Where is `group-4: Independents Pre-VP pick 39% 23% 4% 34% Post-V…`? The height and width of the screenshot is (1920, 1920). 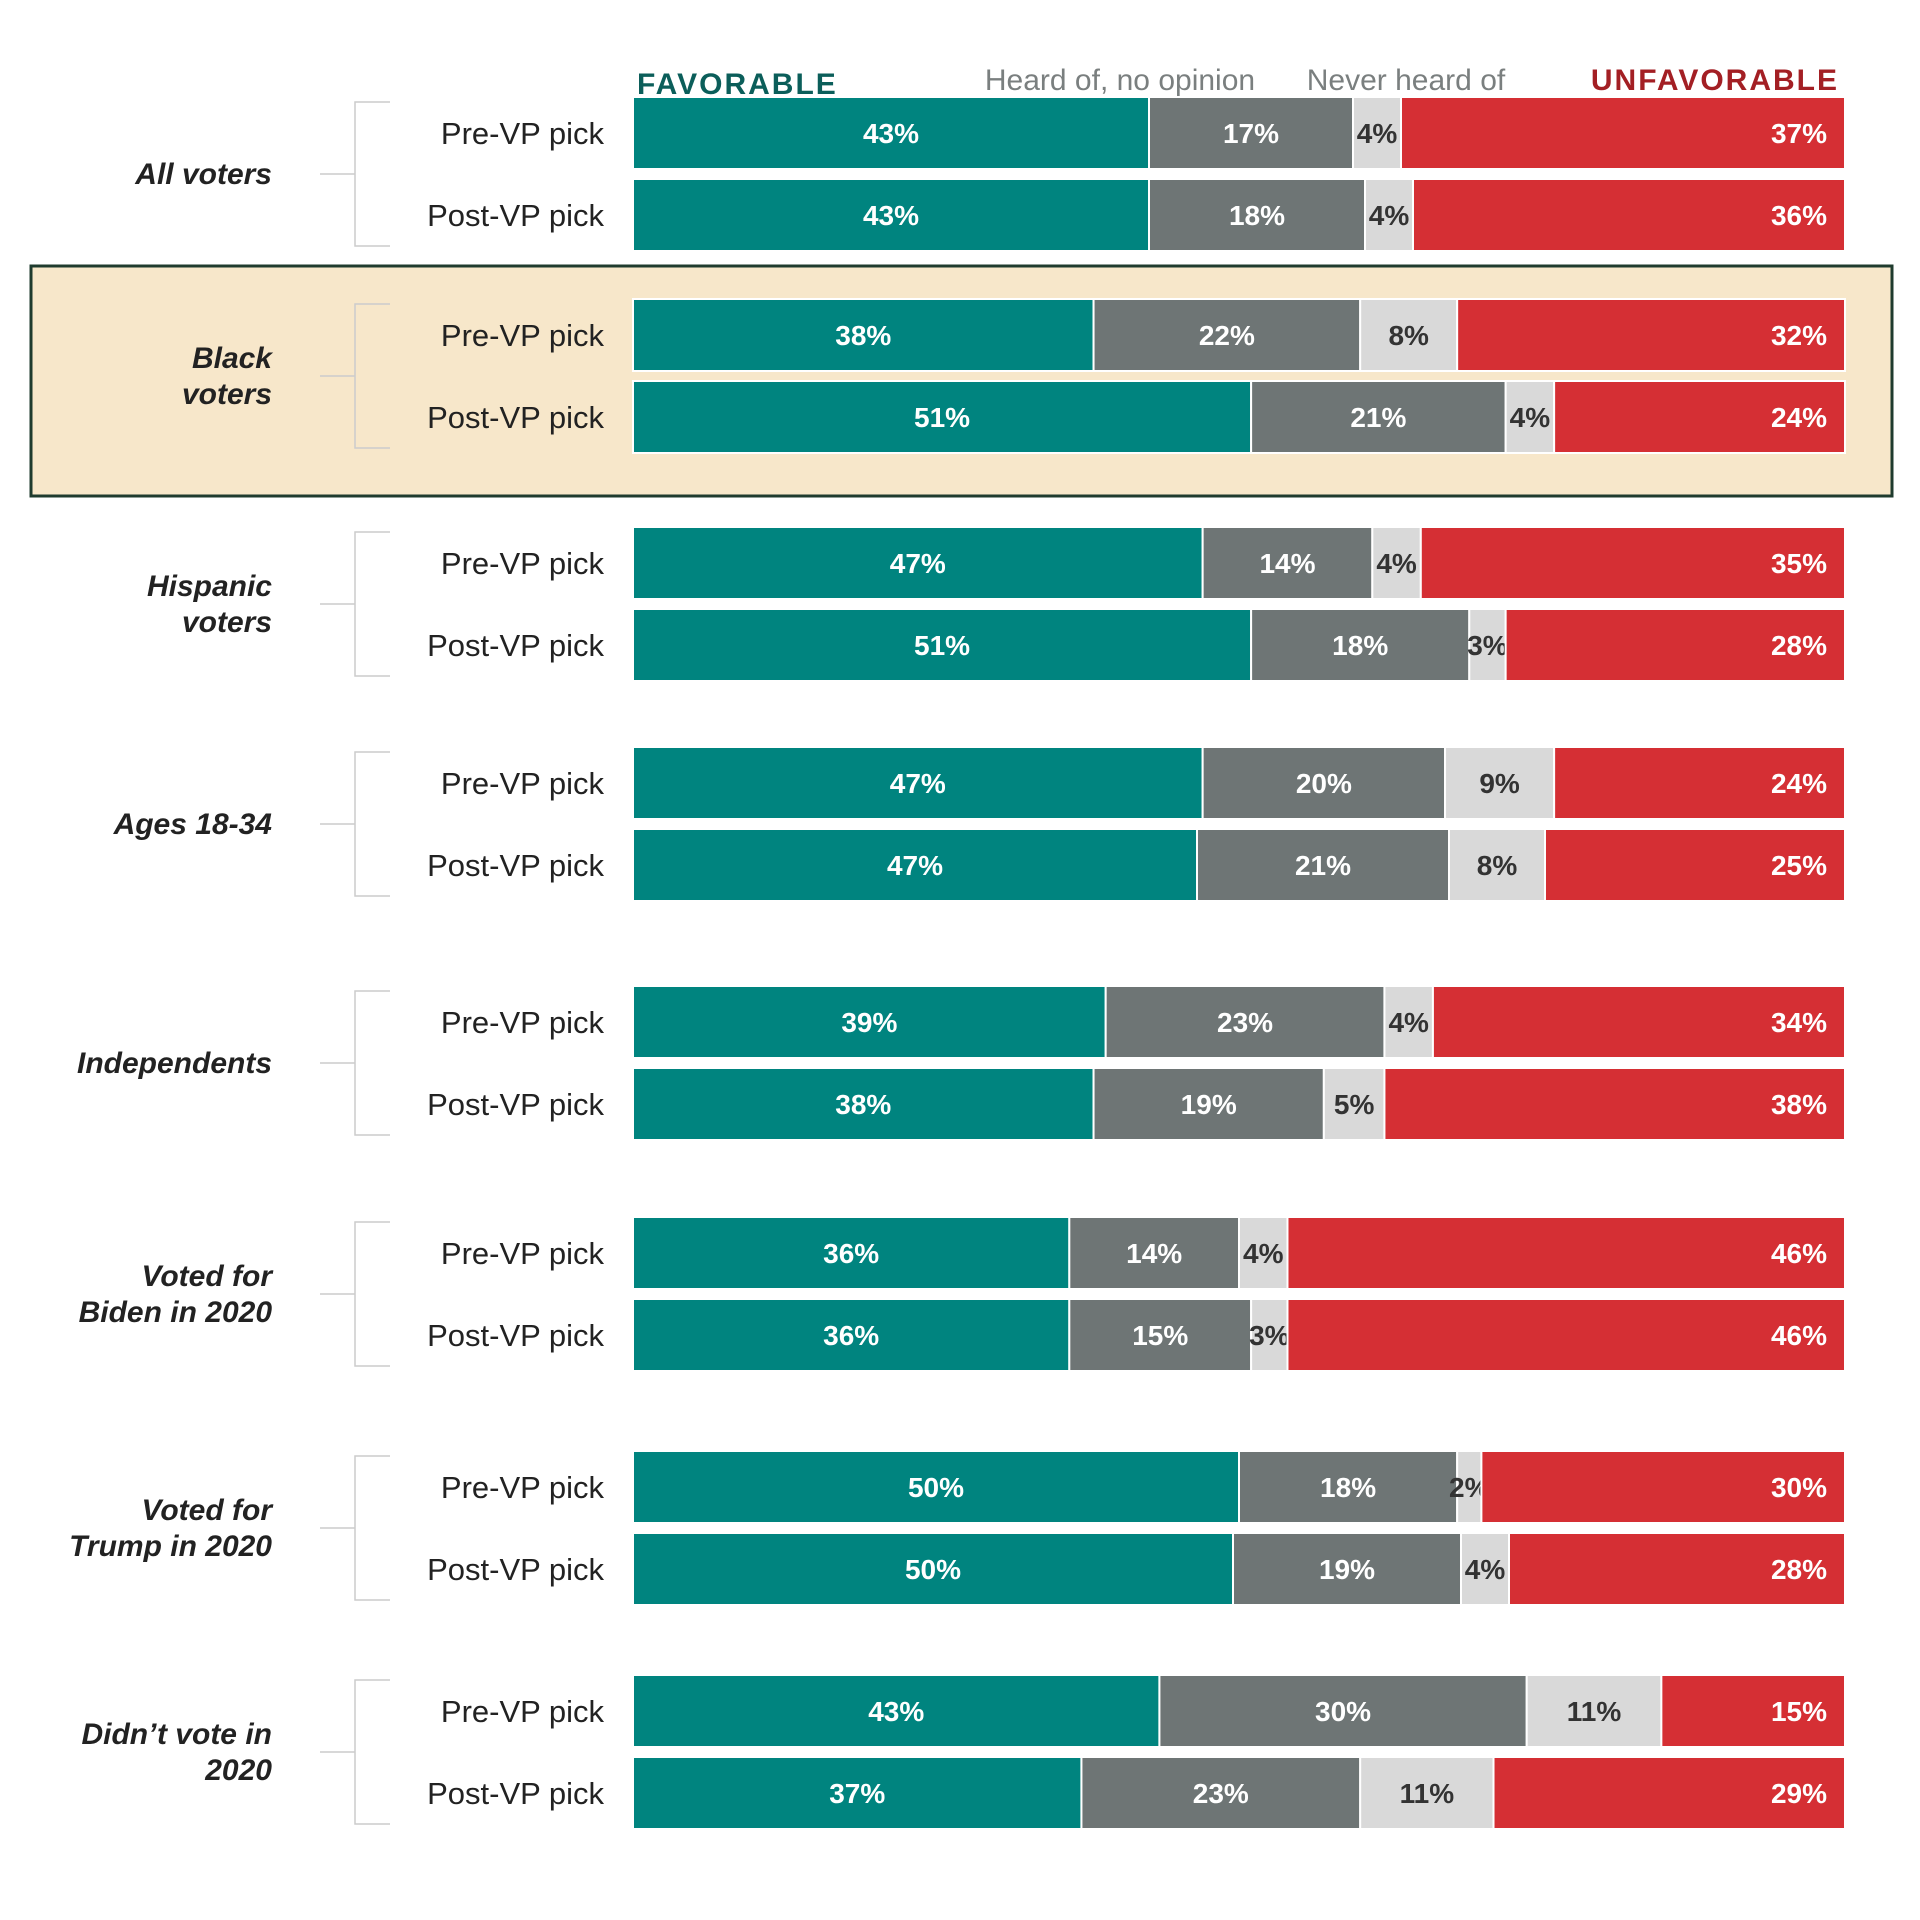 group-4: Independents Pre-VP pick 39% 23% 4% 34% Post-V… is located at coordinates (962, 1063).